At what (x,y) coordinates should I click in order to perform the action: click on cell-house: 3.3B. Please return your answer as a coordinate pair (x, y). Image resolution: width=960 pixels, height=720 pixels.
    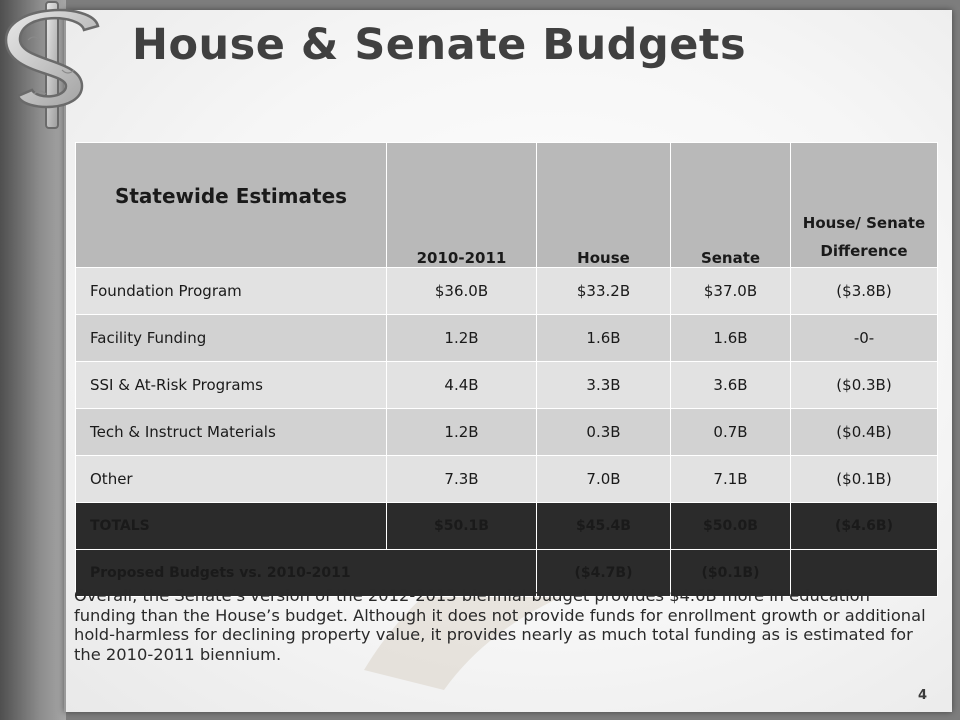
    Looking at the image, I should click on (603, 385).